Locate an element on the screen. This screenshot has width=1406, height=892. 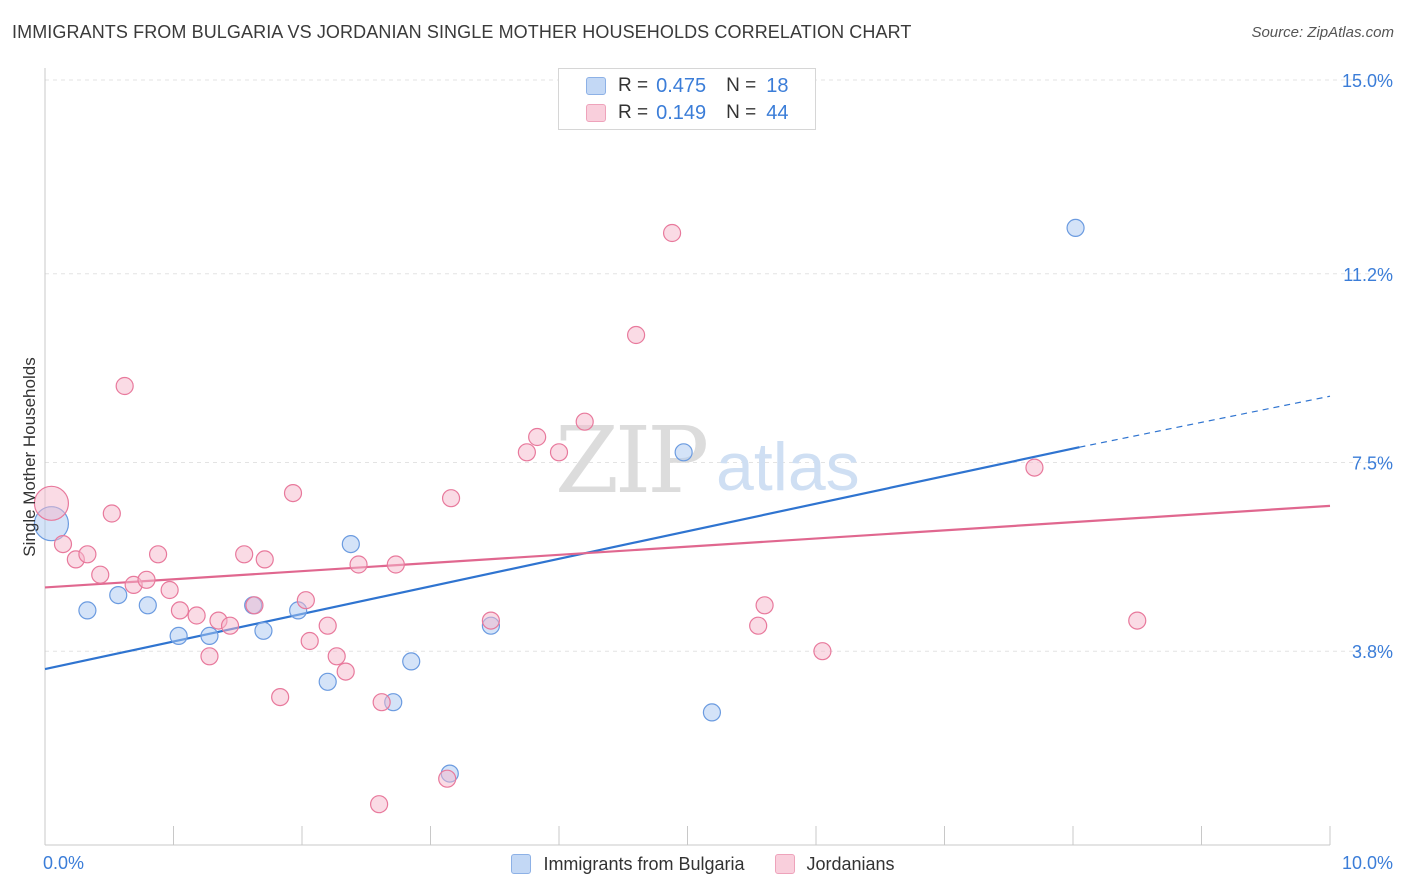
watermark-atlas: atlas is located at coordinates (788, 467).